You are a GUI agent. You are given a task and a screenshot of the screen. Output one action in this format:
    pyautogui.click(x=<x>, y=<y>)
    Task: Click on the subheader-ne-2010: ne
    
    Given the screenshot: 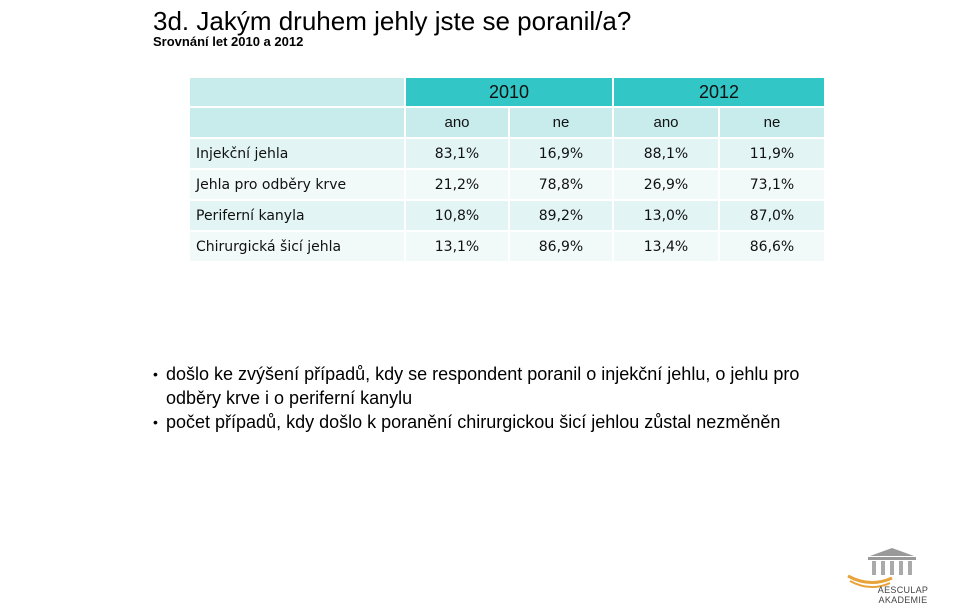 What is the action you would take?
    pyautogui.click(x=561, y=123)
    